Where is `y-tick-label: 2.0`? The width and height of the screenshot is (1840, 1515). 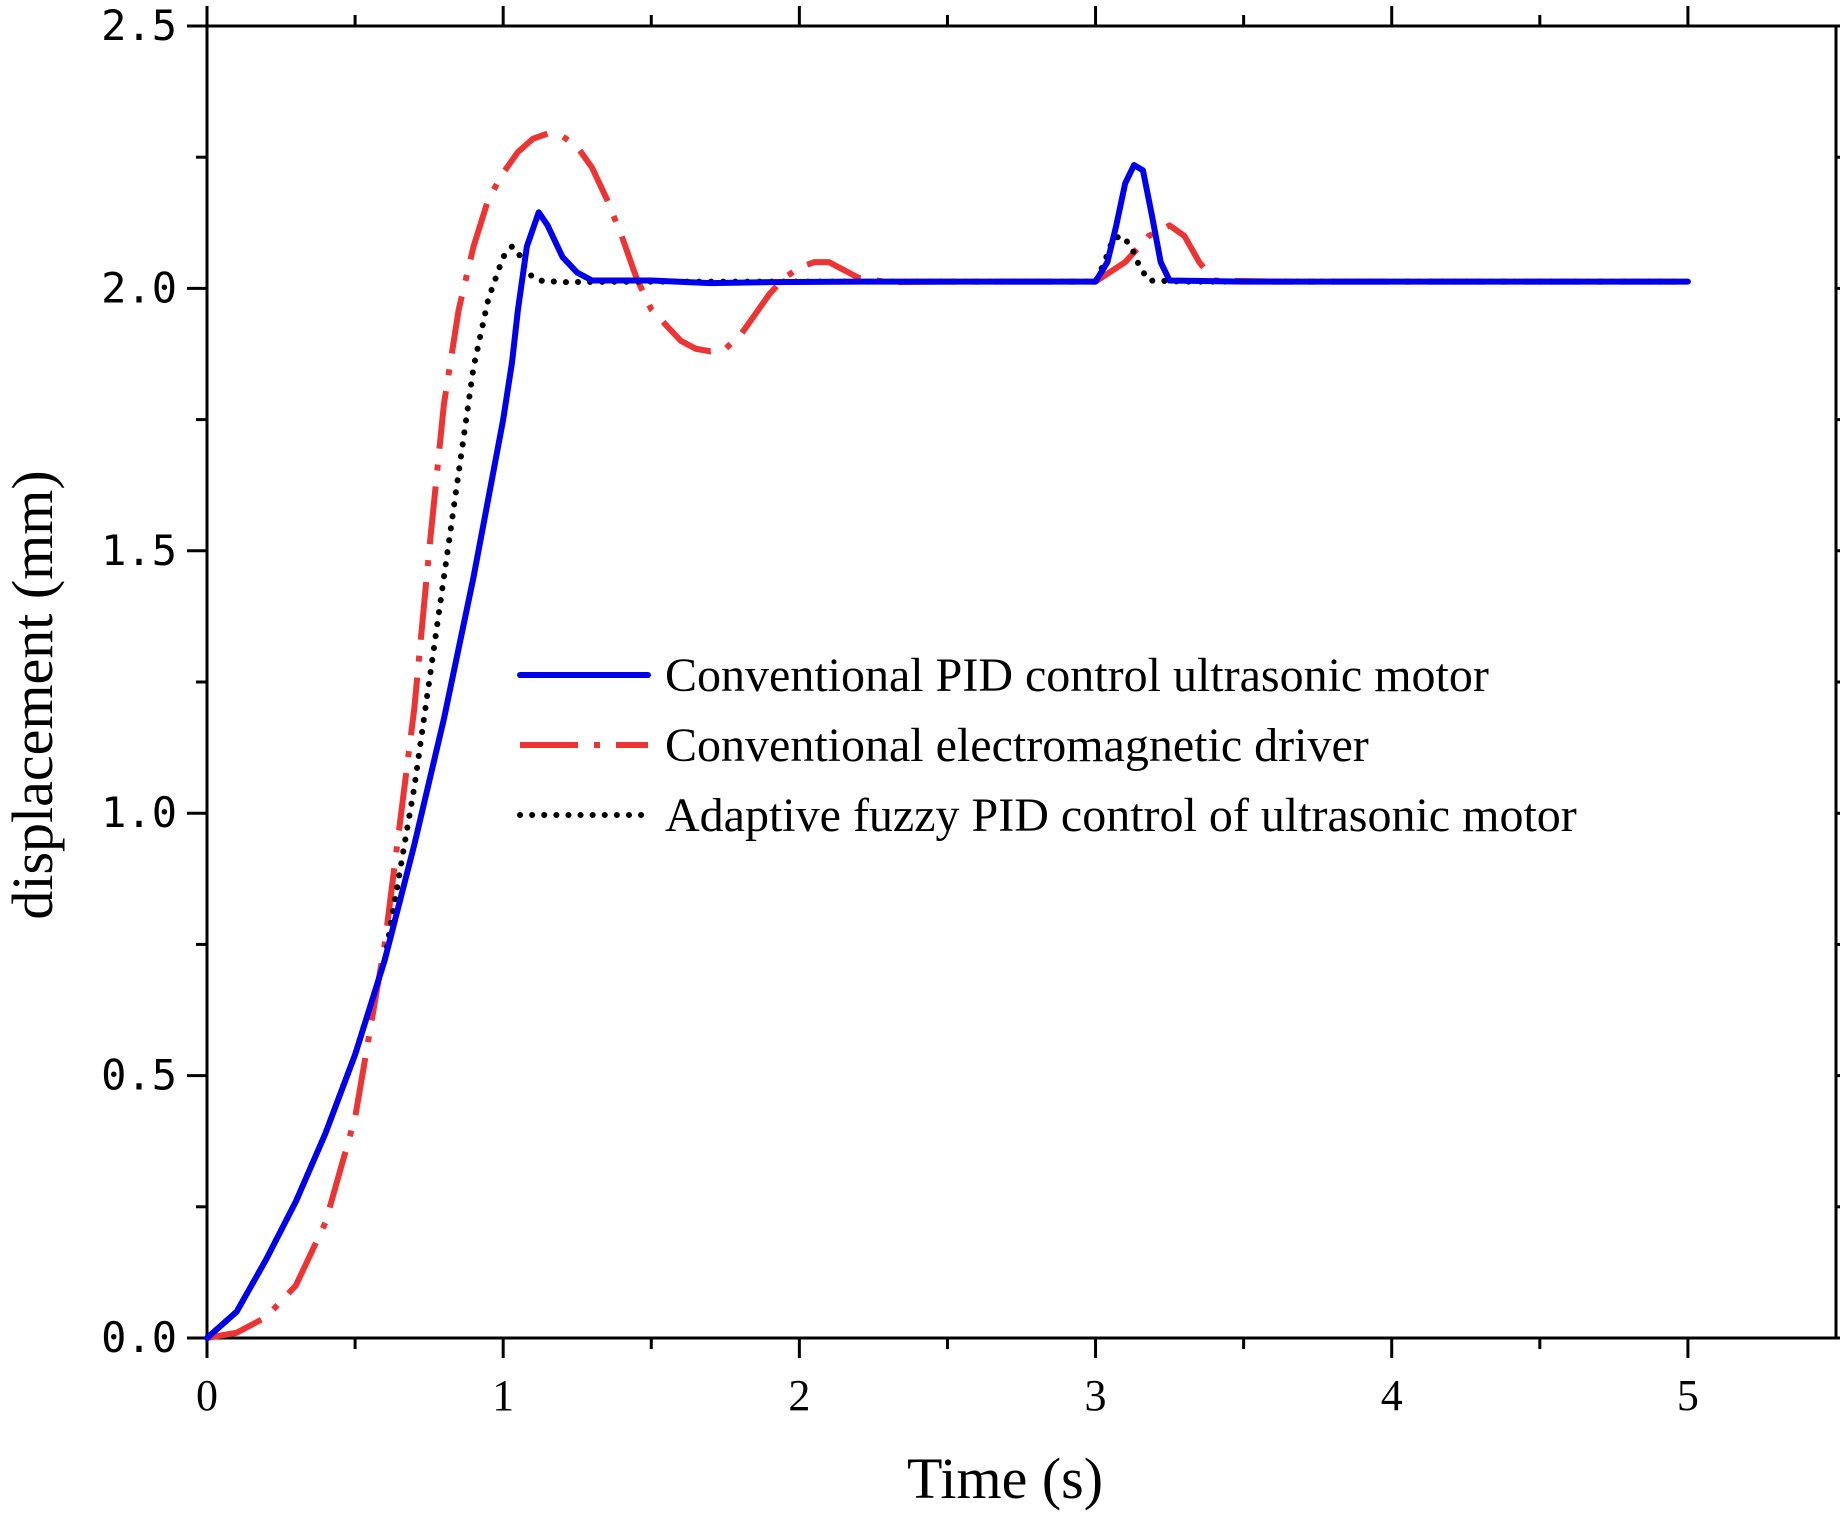 y-tick-label: 2.0 is located at coordinates (139, 287).